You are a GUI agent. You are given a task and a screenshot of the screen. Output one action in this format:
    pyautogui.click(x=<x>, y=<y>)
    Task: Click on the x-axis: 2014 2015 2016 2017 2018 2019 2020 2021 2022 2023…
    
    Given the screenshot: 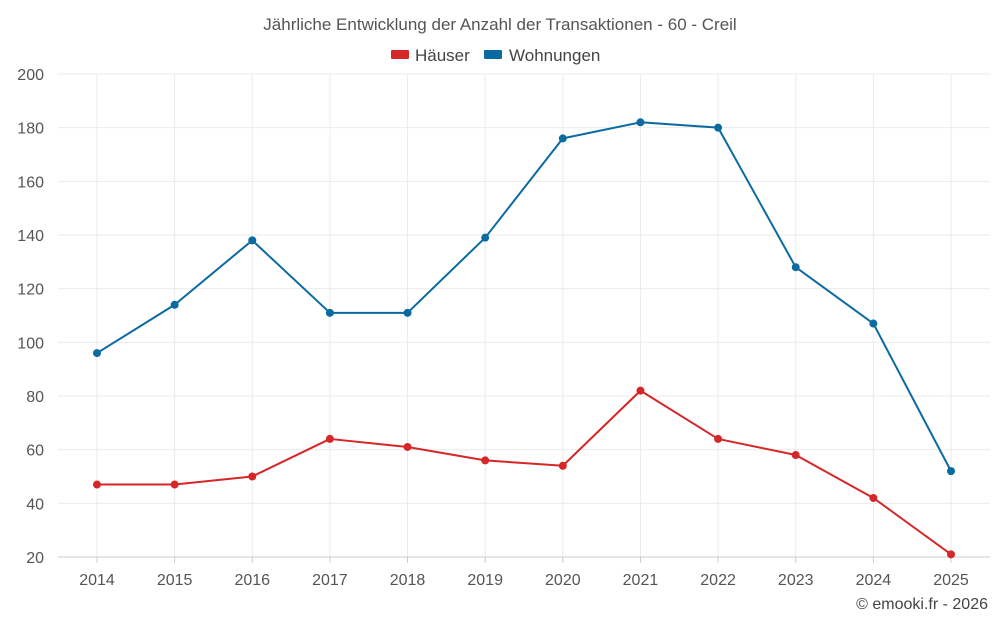 What is the action you would take?
    pyautogui.click(x=524, y=572)
    